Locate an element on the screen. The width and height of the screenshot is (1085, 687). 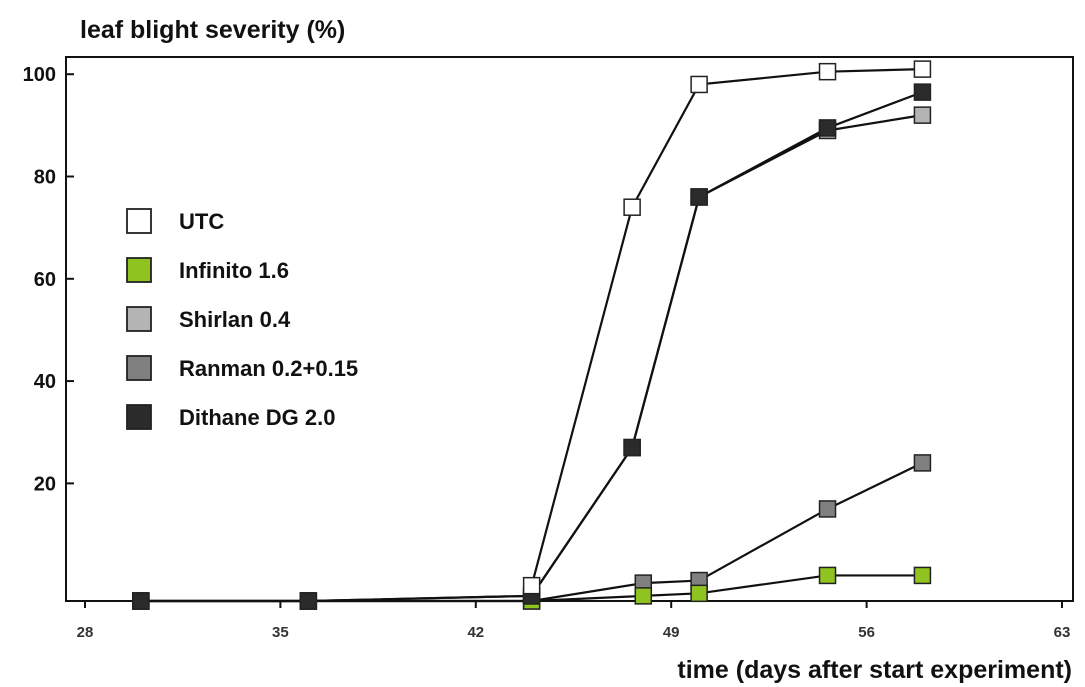
y-axis-label: leaf blight severity (%) is located at coordinates (212, 30).